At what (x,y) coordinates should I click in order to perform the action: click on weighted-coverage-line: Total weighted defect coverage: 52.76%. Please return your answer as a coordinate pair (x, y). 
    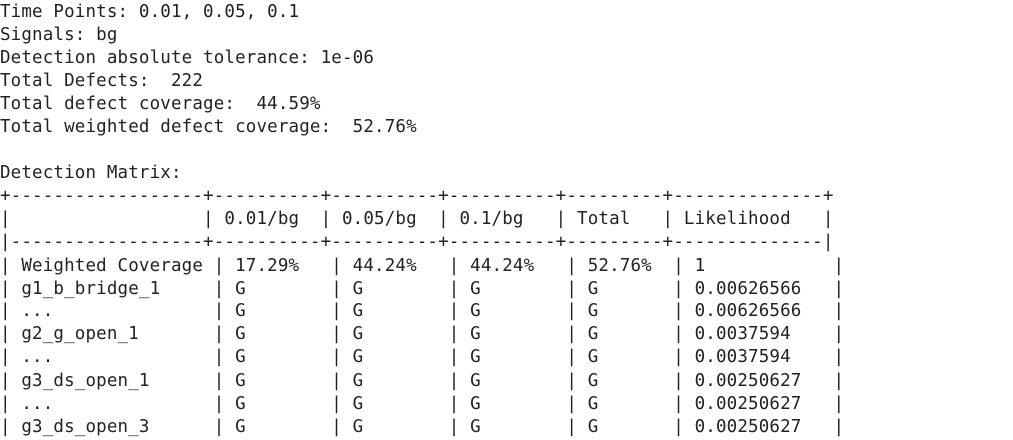
    Looking at the image, I should click on (208, 127).